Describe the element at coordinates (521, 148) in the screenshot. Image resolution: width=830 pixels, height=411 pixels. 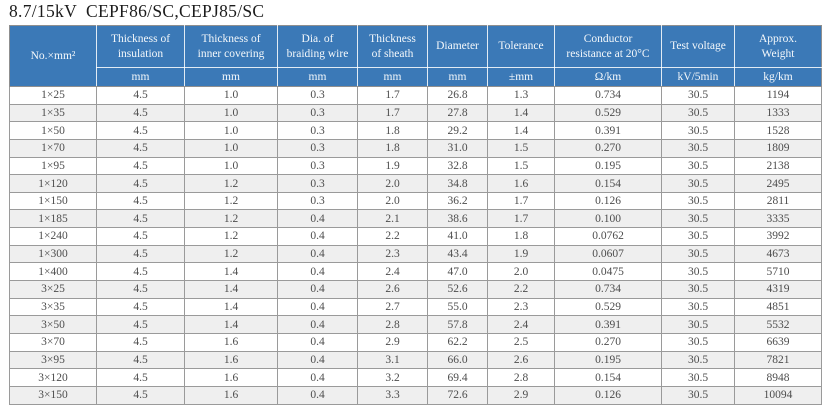
I see `table-cell: 1.5` at that location.